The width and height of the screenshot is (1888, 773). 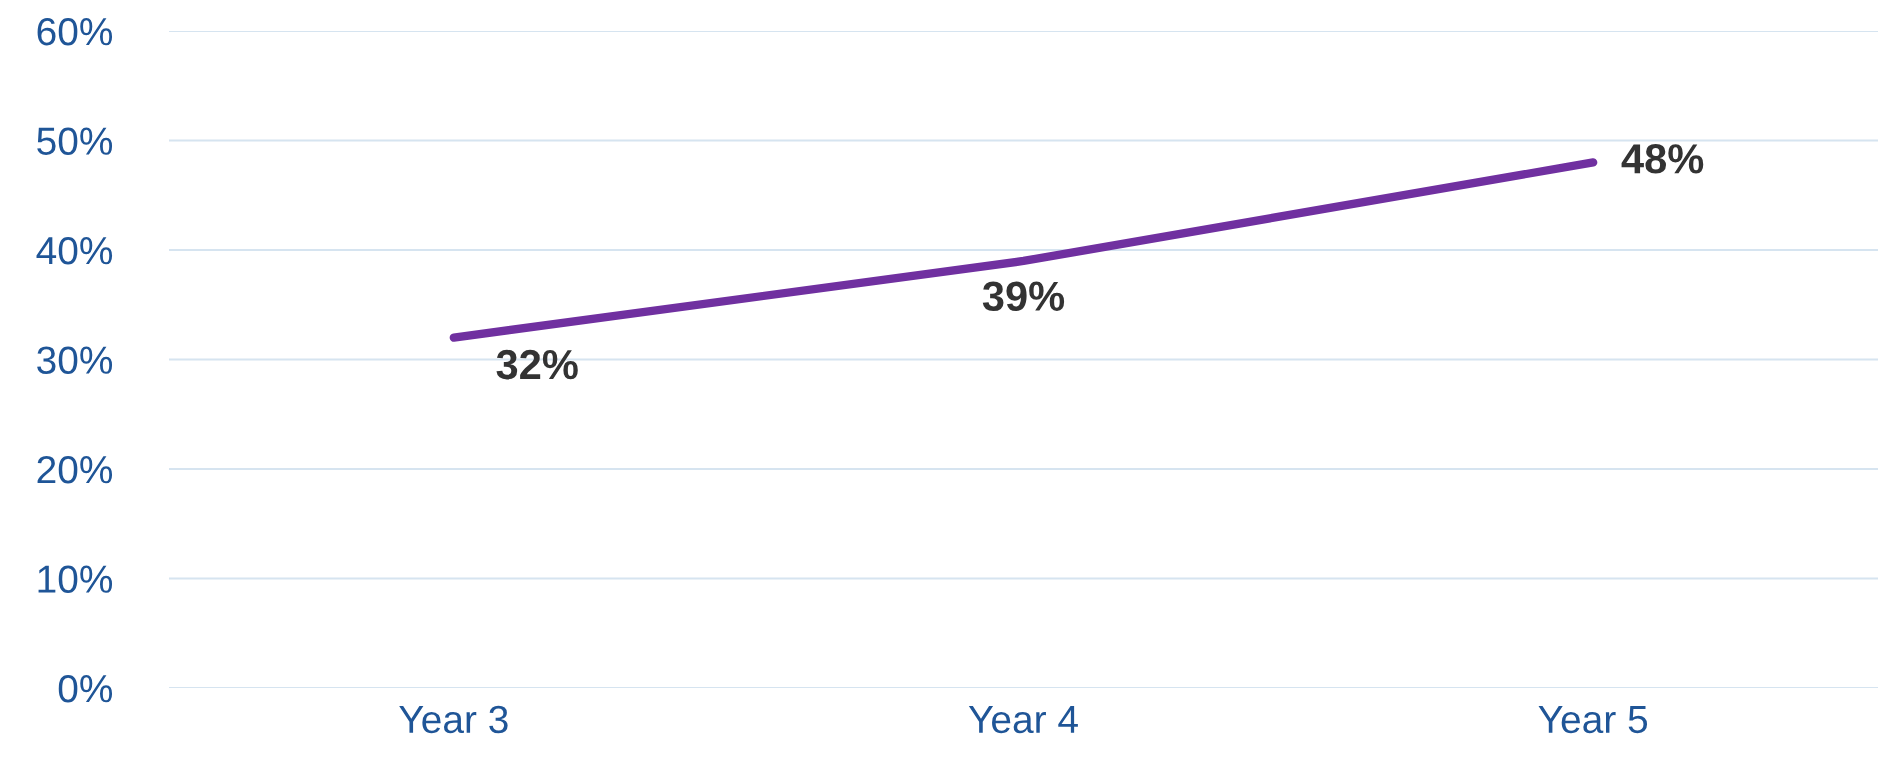 What do you see at coordinates (1593, 720) in the screenshot?
I see `x-tick-label: Year 5` at bounding box center [1593, 720].